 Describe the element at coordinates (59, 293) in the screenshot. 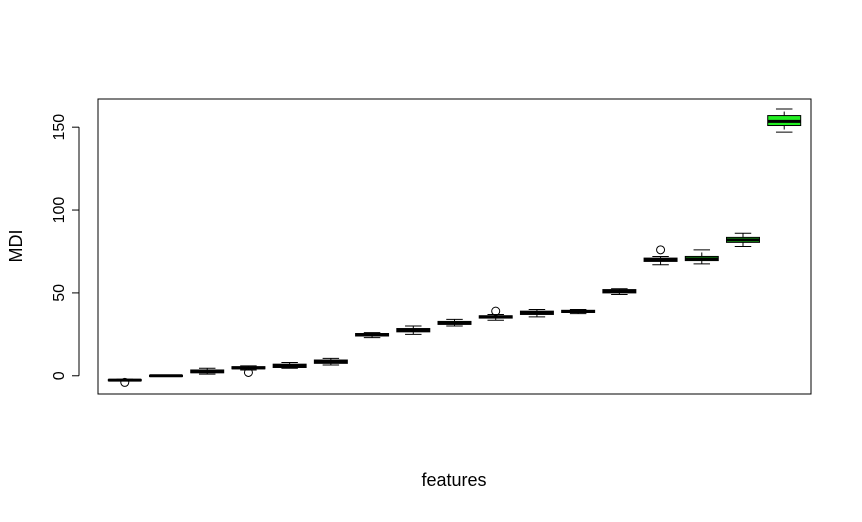

I see `y-tick-label: 50` at that location.